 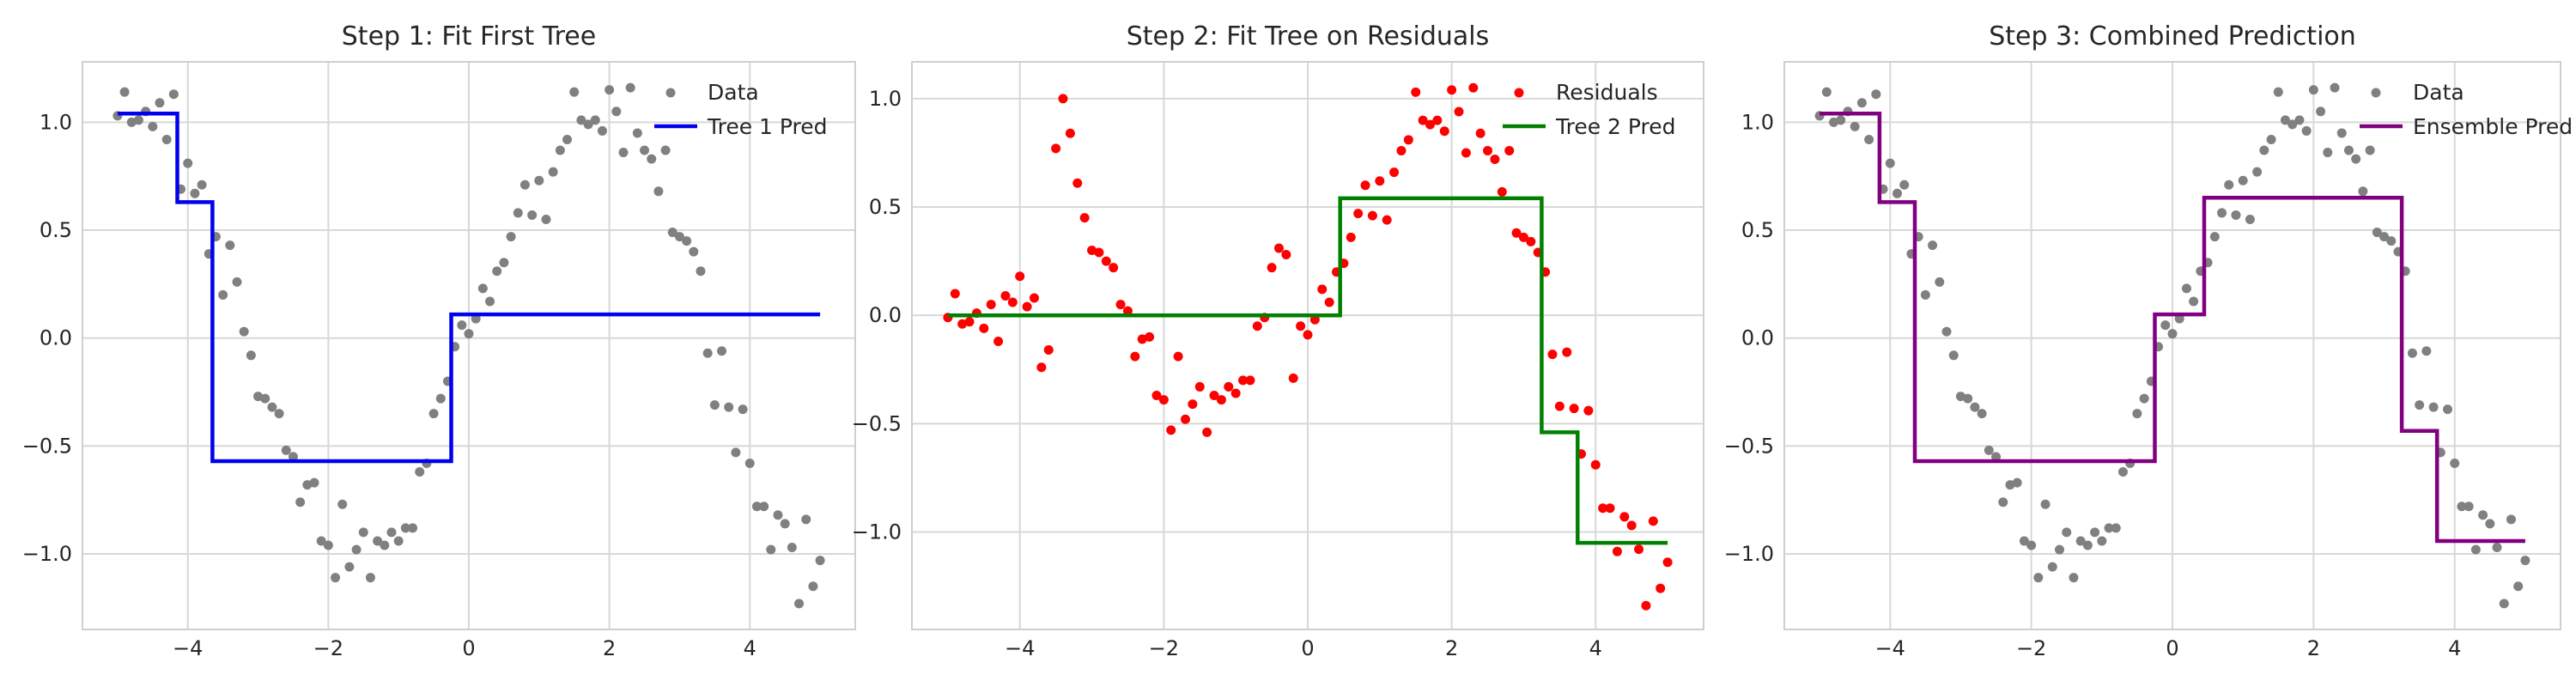 What do you see at coordinates (1607, 92) in the screenshot?
I see `legend-label-scatter: Residuals` at bounding box center [1607, 92].